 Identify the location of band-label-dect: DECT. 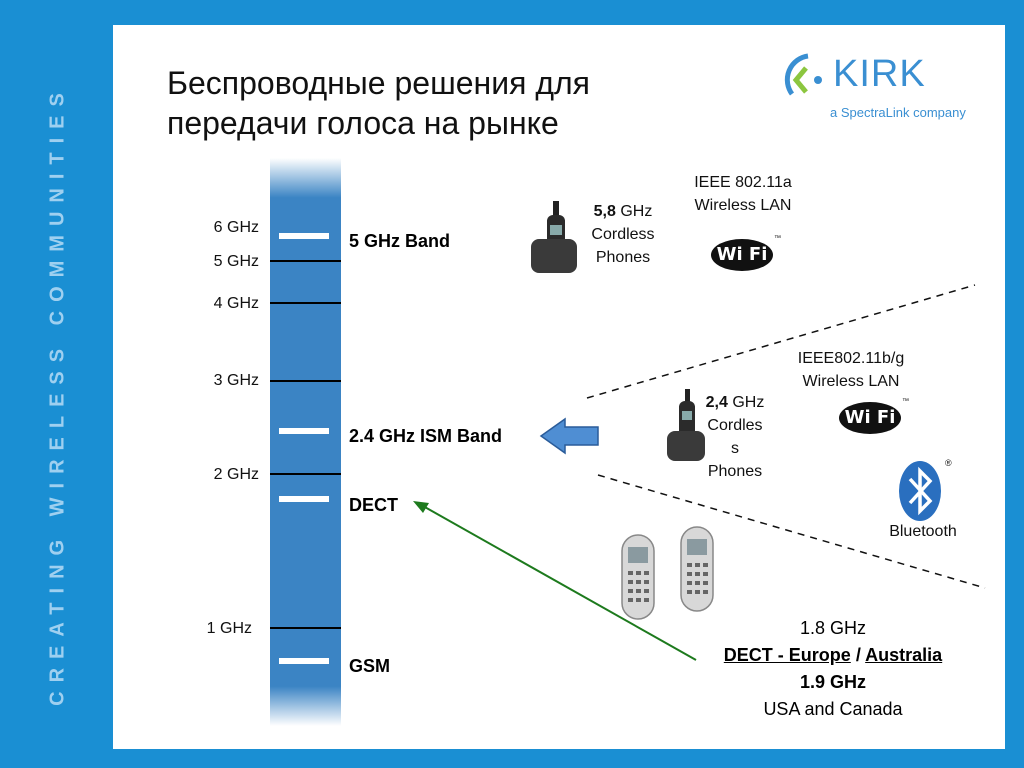
(373, 505).